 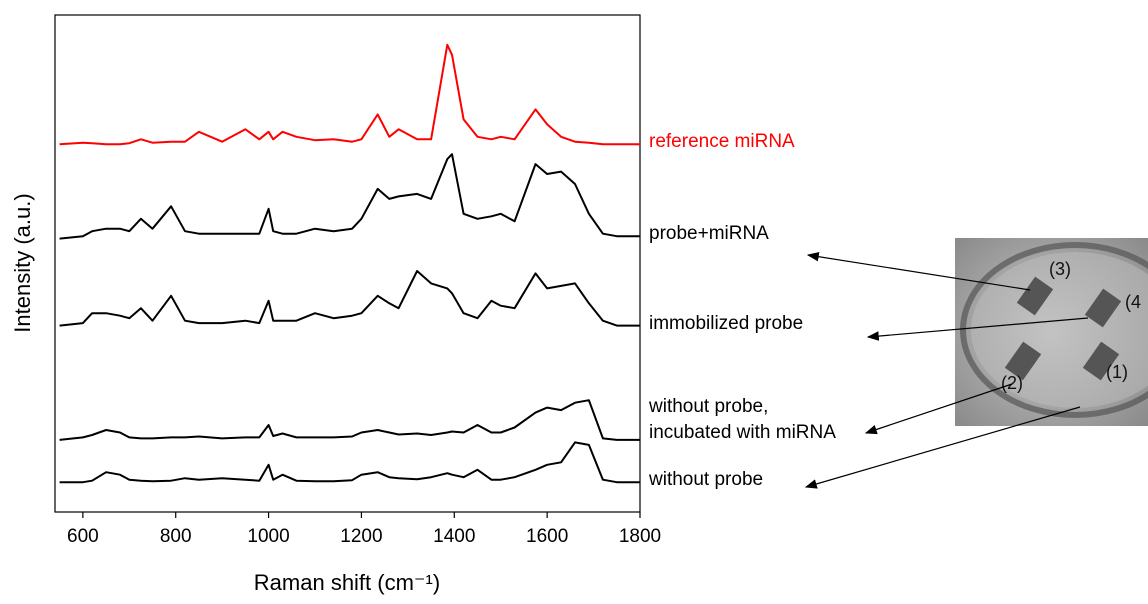 I want to click on arrows, so click(x=946, y=370).